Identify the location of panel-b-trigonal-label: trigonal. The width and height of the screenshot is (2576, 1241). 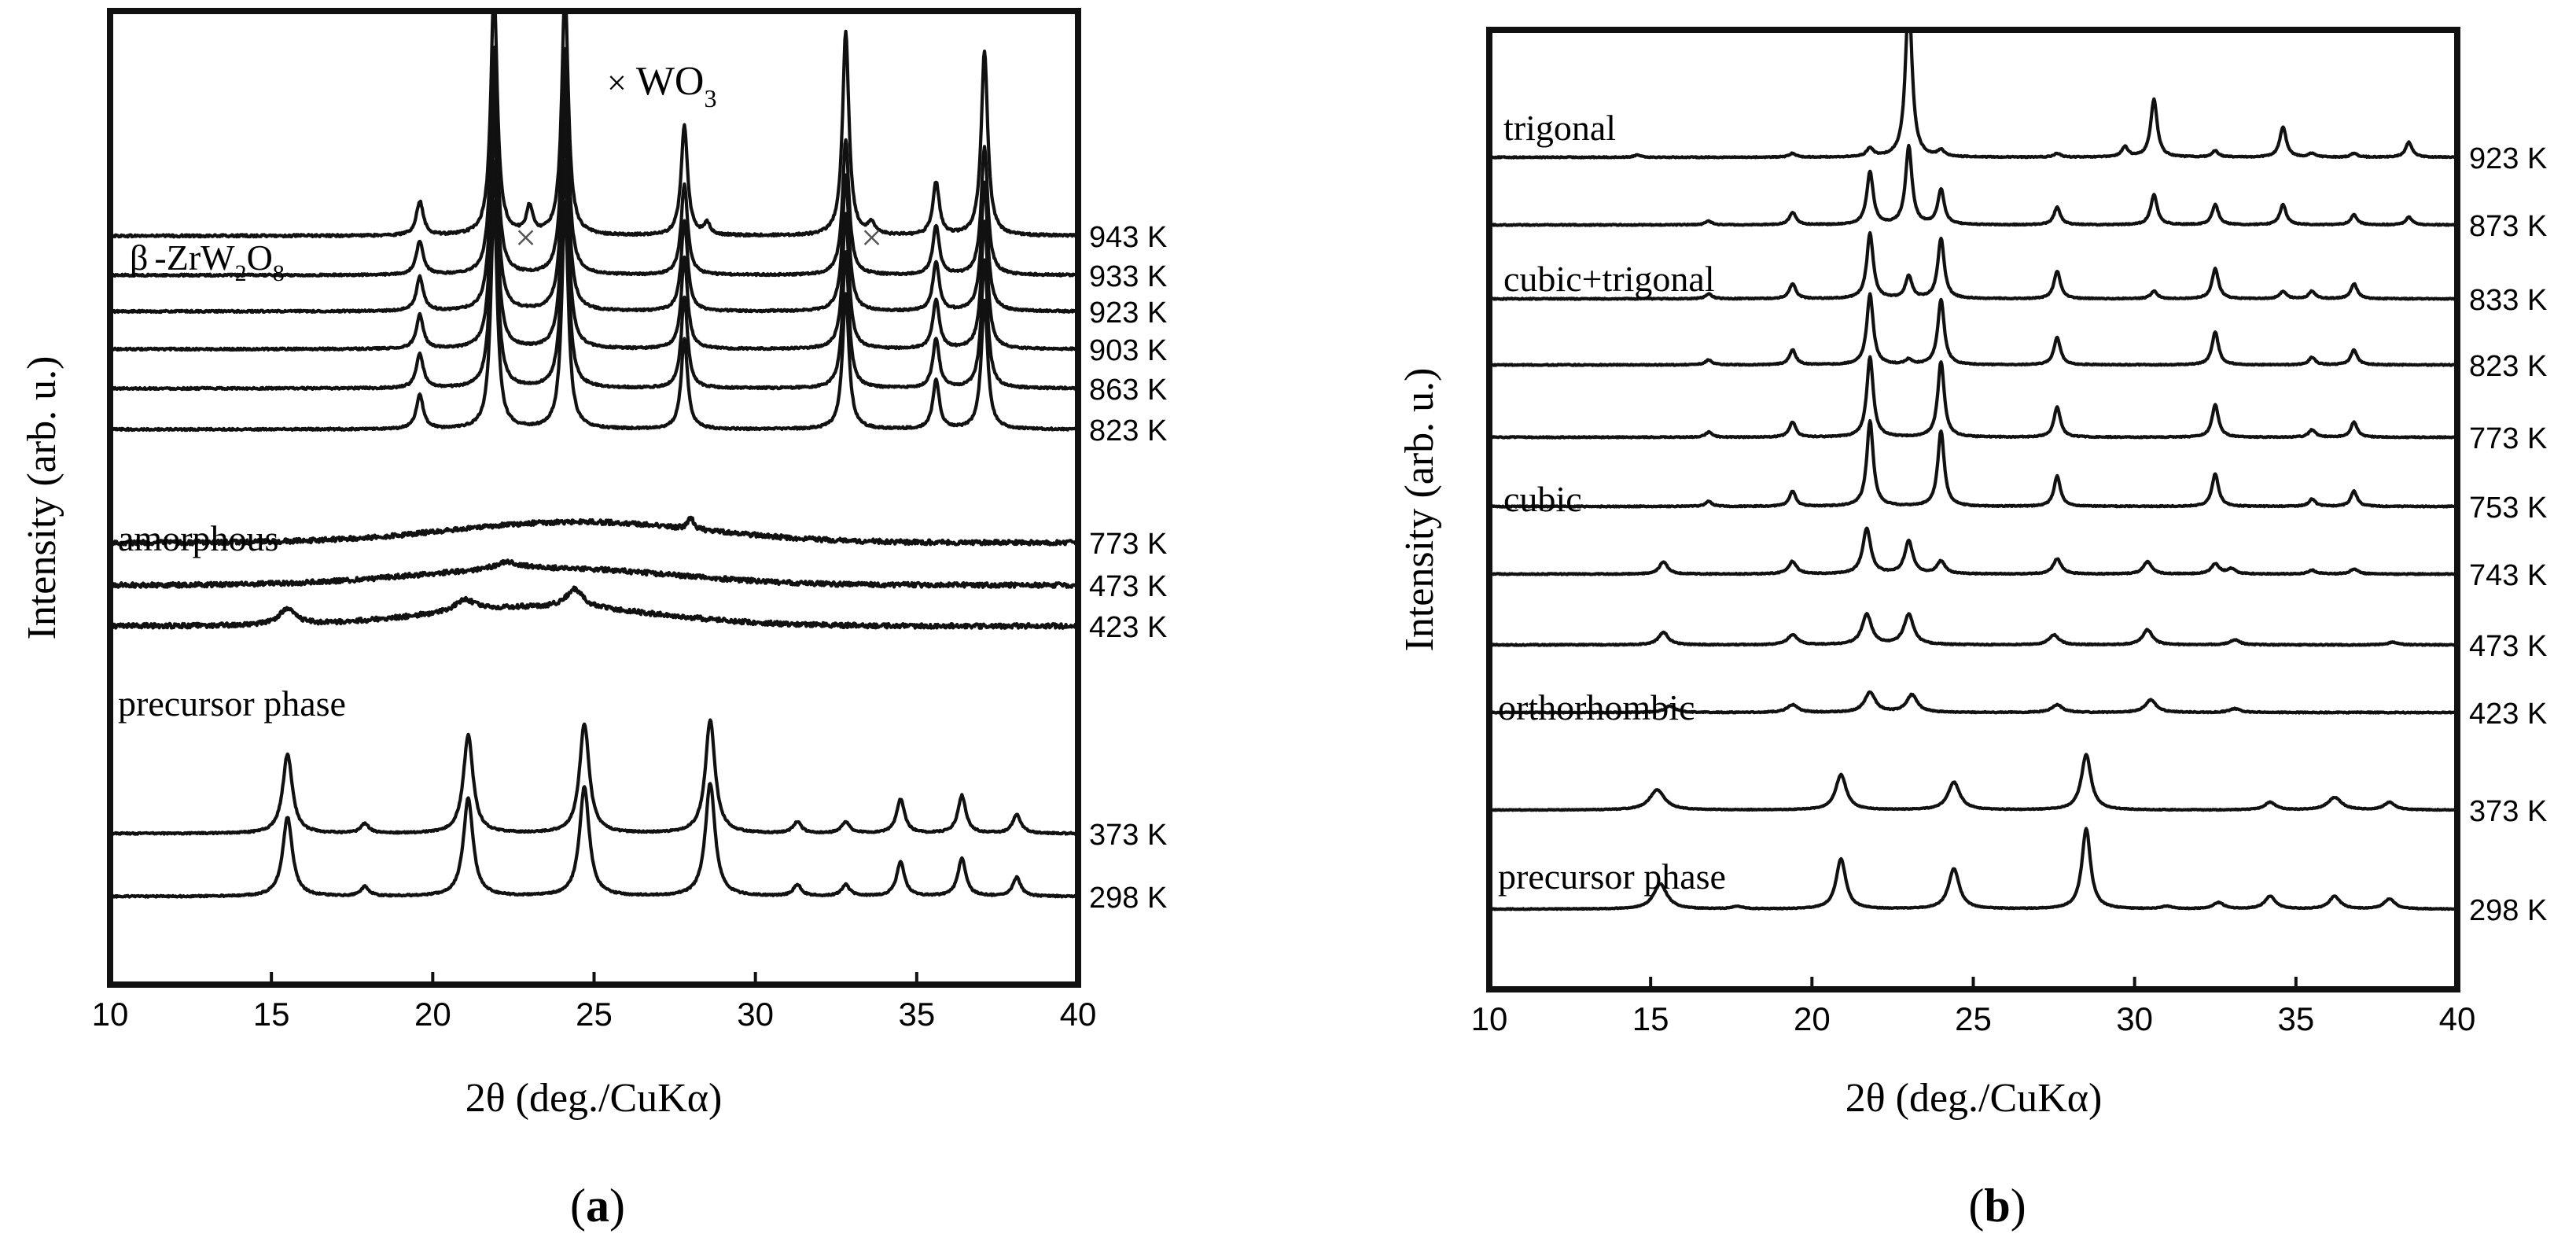
(1560, 128).